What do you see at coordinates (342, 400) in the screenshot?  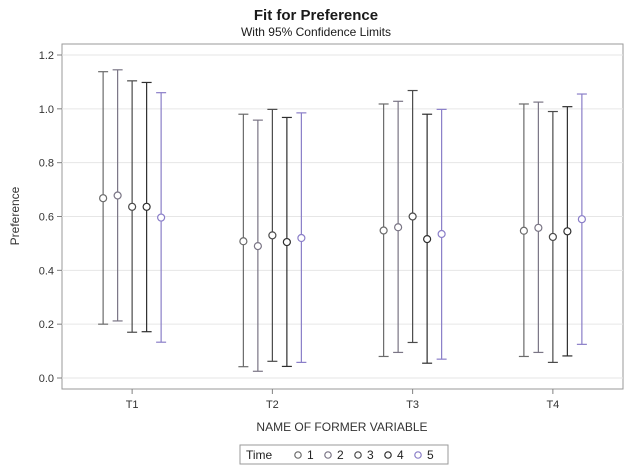 I see `x-axis: T1 T2 T3 T4` at bounding box center [342, 400].